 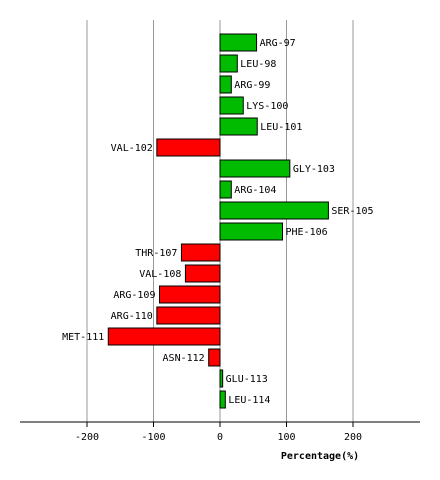 I want to click on bar-label: LYS-100, so click(x=267, y=106).